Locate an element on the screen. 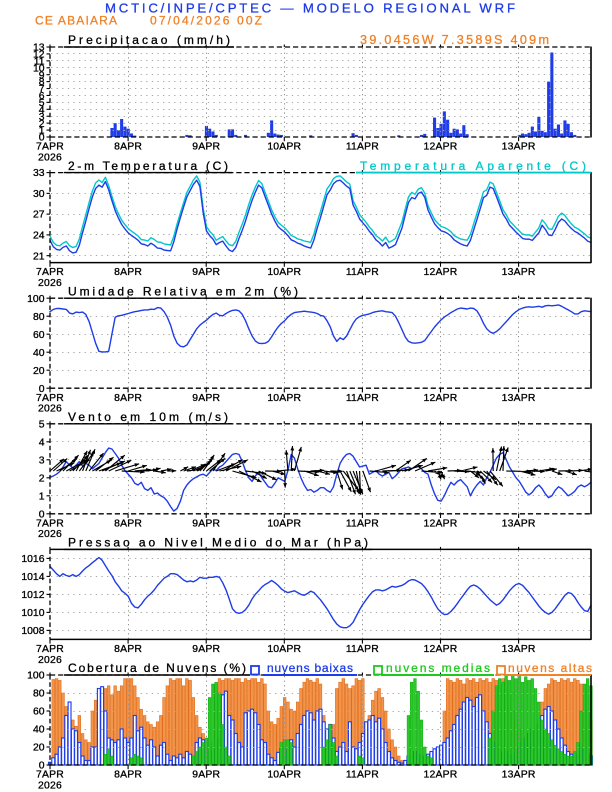 The width and height of the screenshot is (612, 792). svg-text: nuvens altas is located at coordinates (550, 668).